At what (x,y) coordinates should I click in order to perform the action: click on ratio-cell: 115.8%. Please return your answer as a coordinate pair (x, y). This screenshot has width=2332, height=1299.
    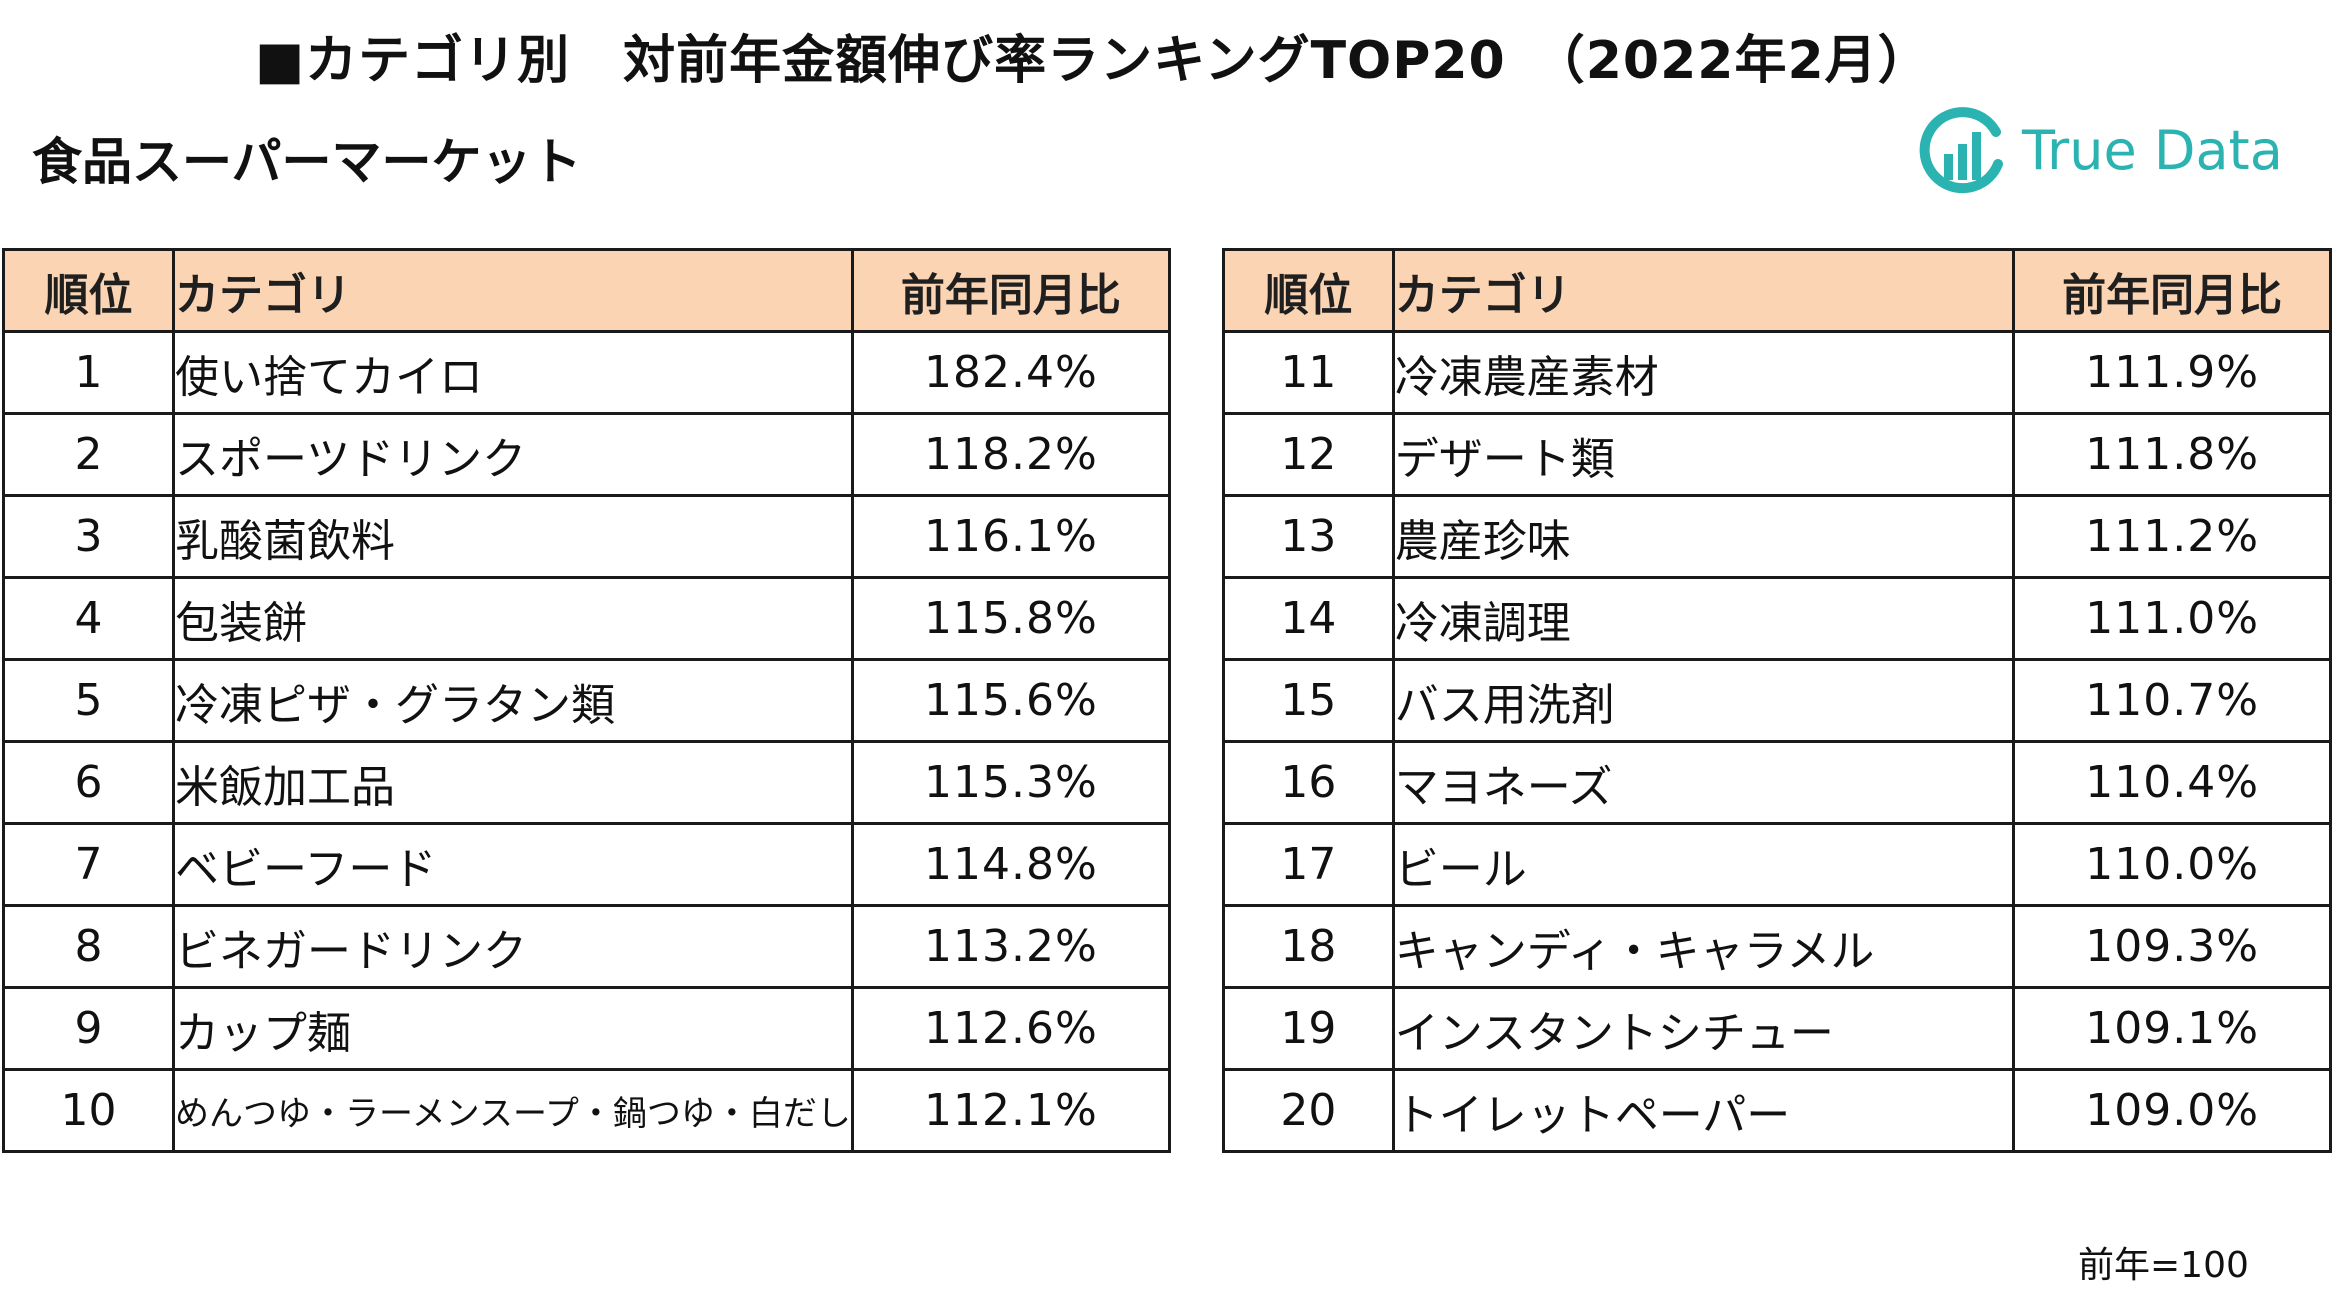
    Looking at the image, I should click on (1010, 618).